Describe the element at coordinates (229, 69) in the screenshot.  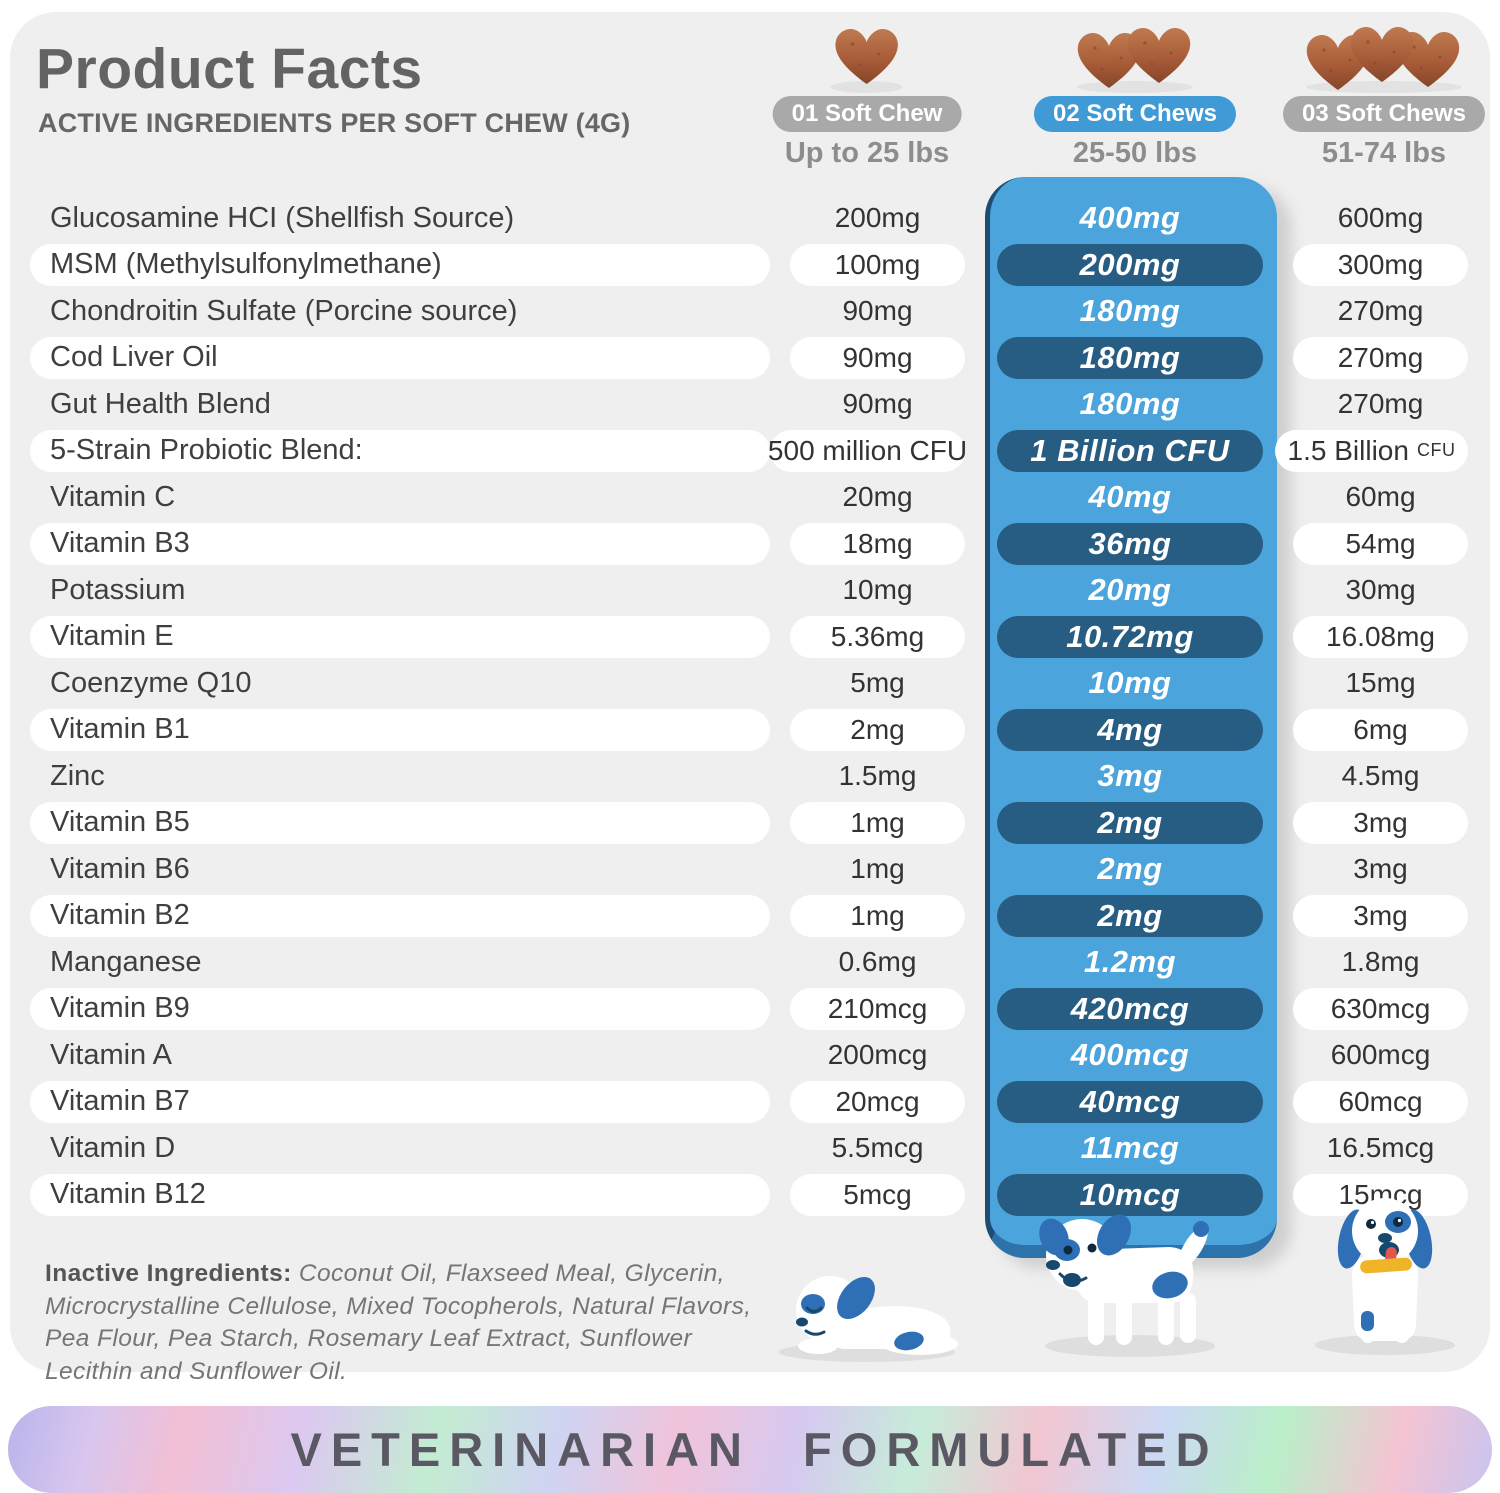
I see `page-title: Product Facts` at that location.